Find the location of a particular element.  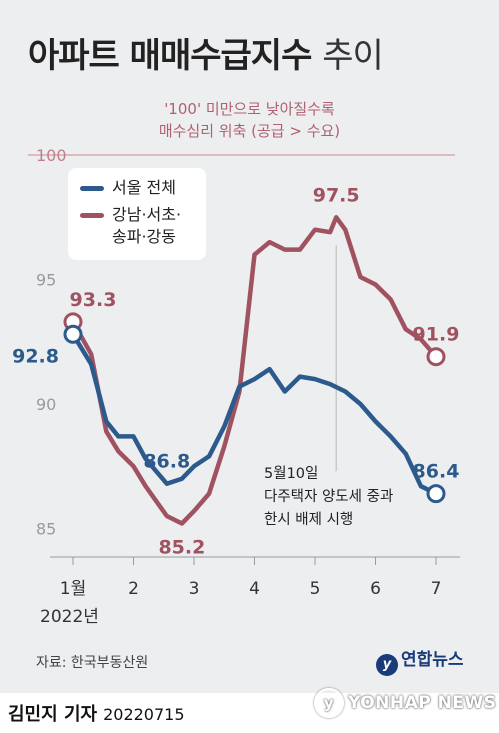

reference-note-line2: 매수심리 위축 (공급 > 수요) is located at coordinates (249, 131).